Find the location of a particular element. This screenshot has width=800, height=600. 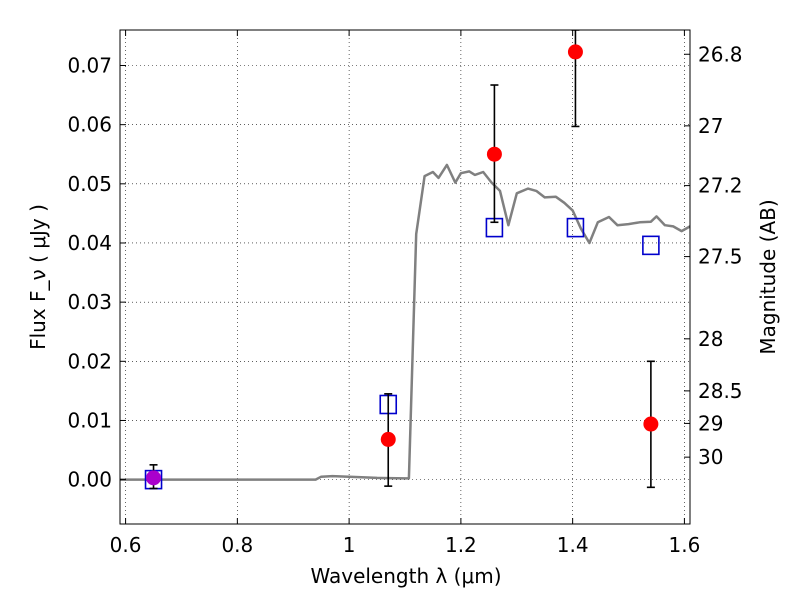

y-axis-label-left: Flux F_ν ( μJy ) is located at coordinates (38, 277).